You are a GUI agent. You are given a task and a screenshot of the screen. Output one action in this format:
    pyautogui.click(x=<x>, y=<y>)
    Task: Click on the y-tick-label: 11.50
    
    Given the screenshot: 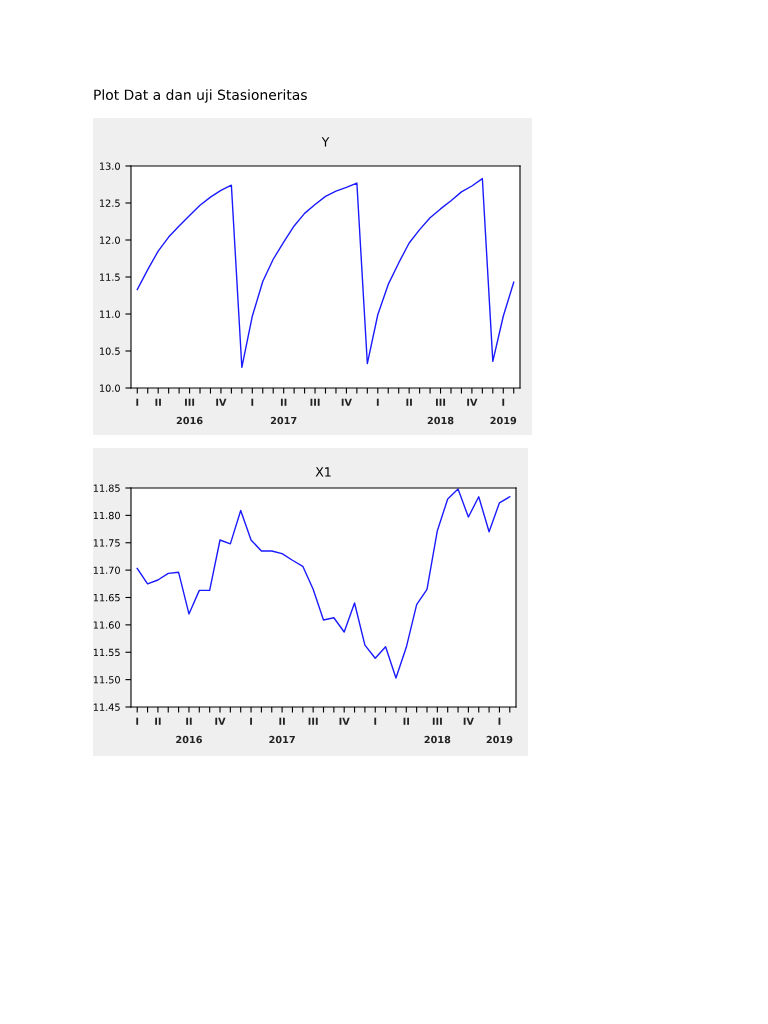 What is the action you would take?
    pyautogui.click(x=106, y=680)
    